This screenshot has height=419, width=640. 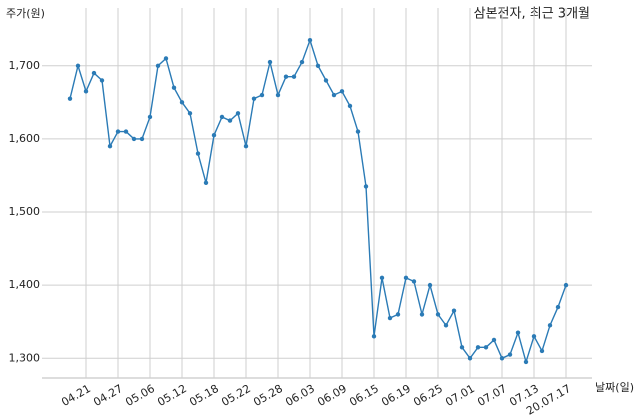 What do you see at coordinates (532, 14) in the screenshot?
I see `chart-title: 삼본전자, 최근 3개월` at bounding box center [532, 14].